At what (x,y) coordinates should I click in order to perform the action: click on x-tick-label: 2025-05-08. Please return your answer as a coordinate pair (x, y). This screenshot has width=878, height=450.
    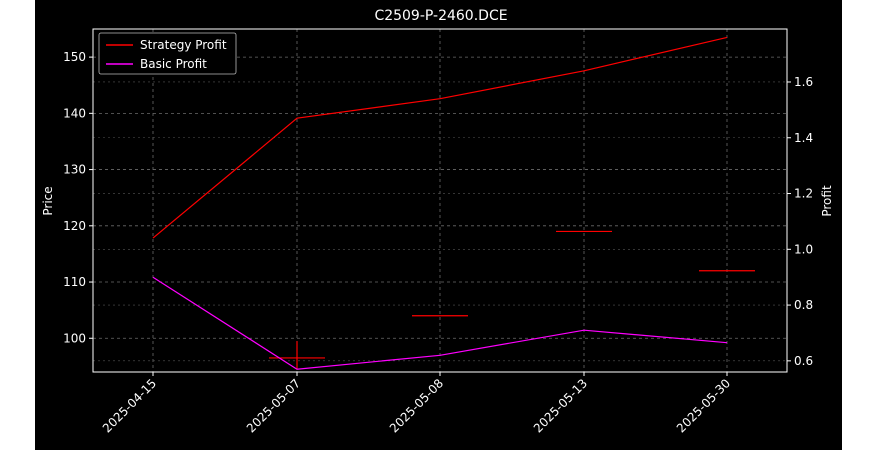
    Looking at the image, I should click on (416, 405).